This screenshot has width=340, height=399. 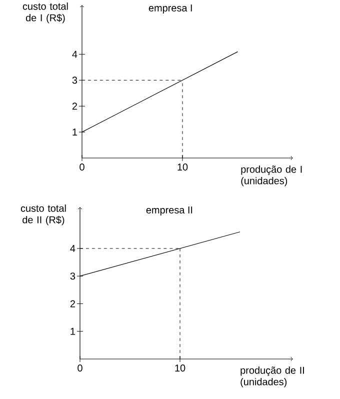 I want to click on x-axis-title: produção de I (unidades), so click(x=271, y=176).